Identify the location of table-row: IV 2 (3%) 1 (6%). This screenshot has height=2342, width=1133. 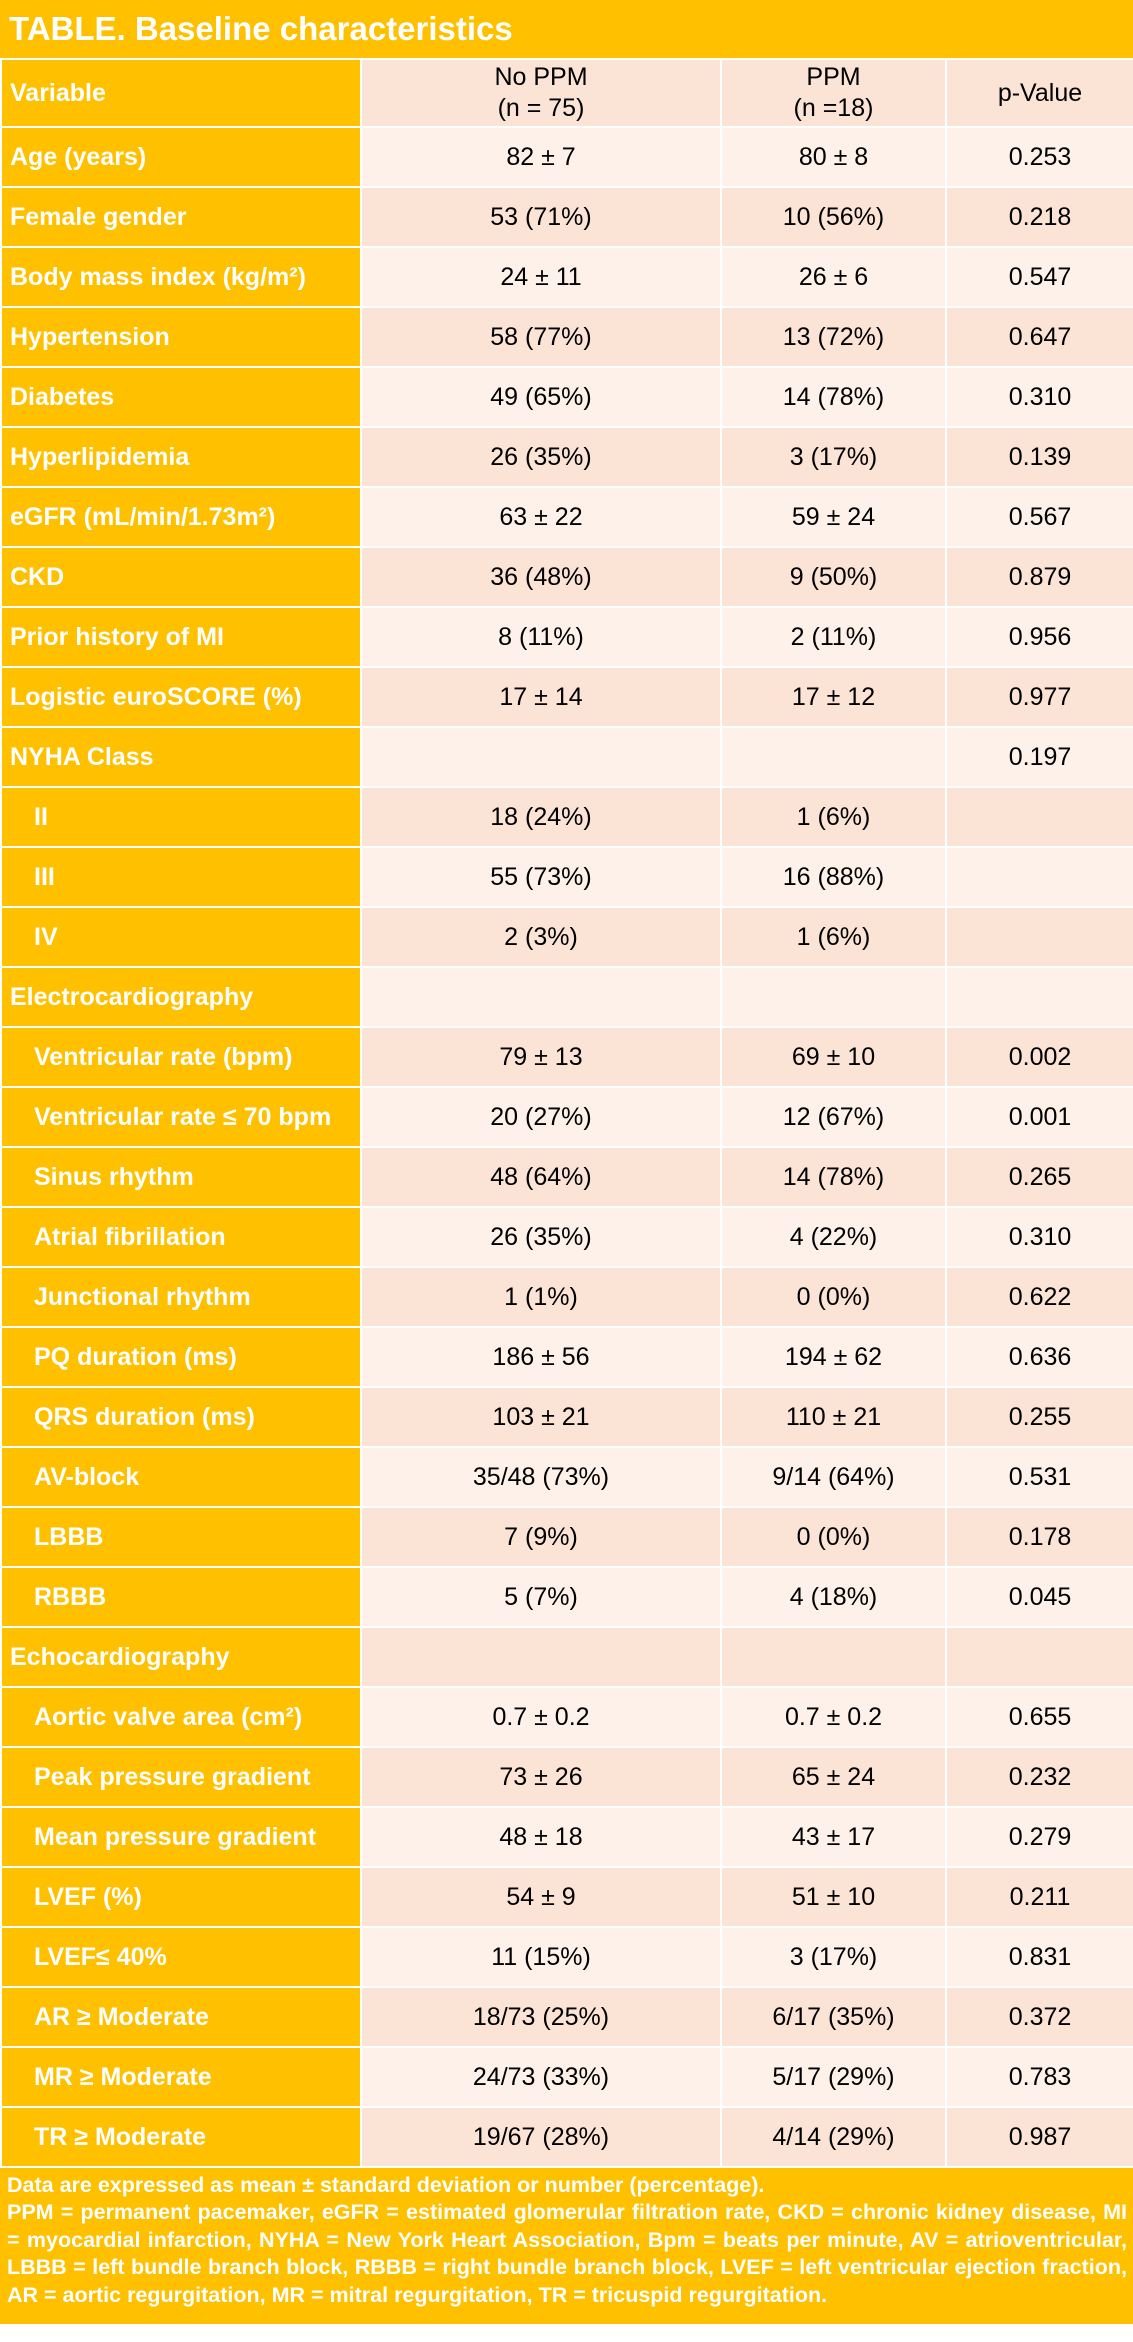
(566, 937).